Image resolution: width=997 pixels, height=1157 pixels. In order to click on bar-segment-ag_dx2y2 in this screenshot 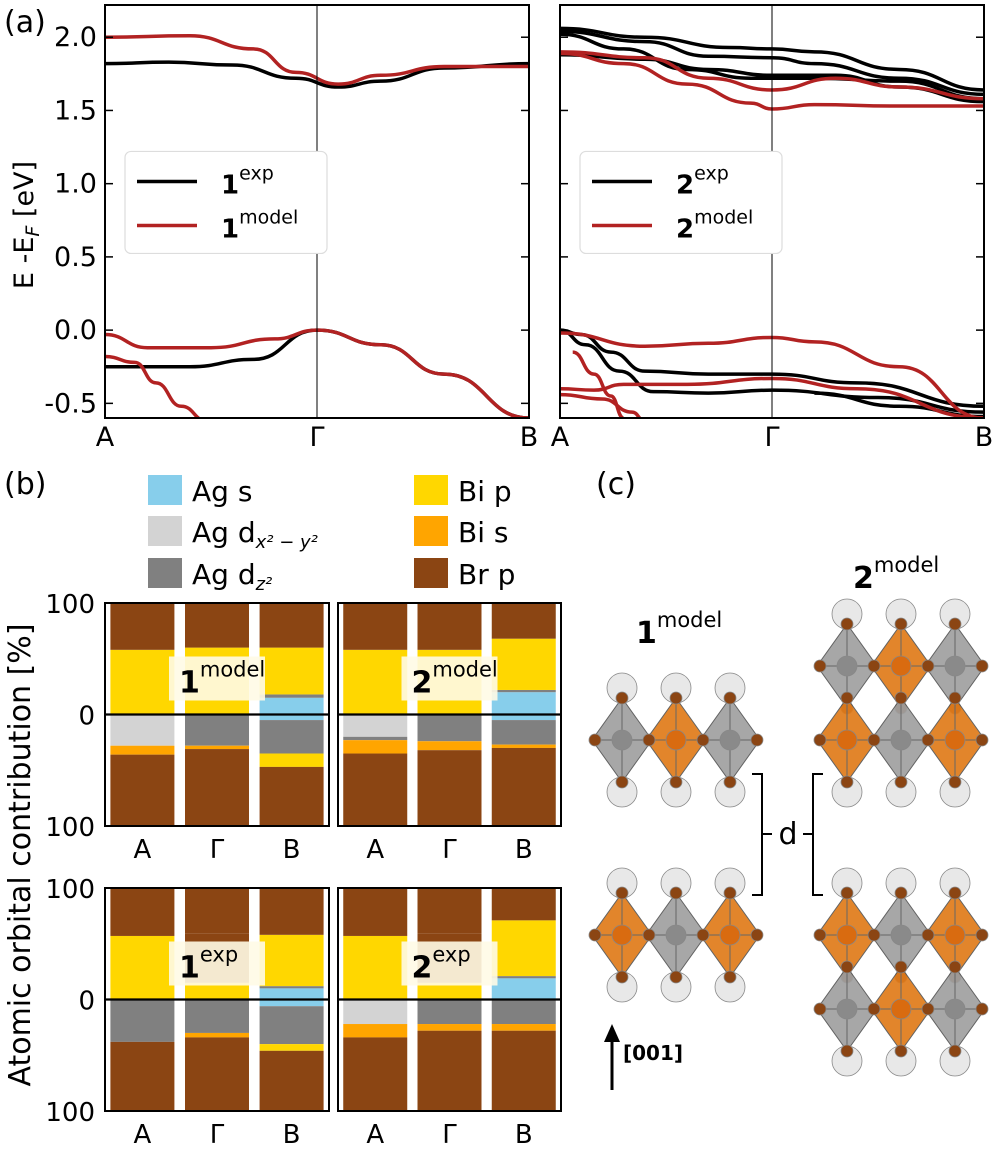, I will do `click(375, 1012)`.